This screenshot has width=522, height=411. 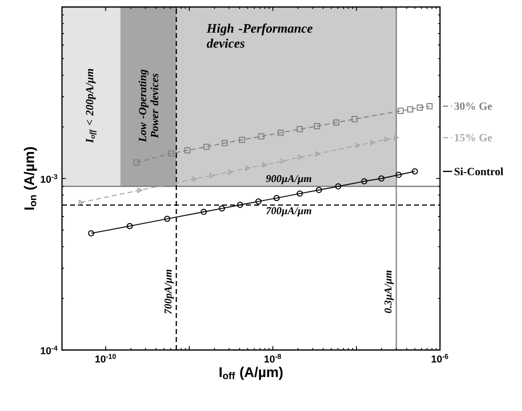 What do you see at coordinates (273, 358) in the screenshot?
I see `x-tick-label: 10$^{-8}$` at bounding box center [273, 358].